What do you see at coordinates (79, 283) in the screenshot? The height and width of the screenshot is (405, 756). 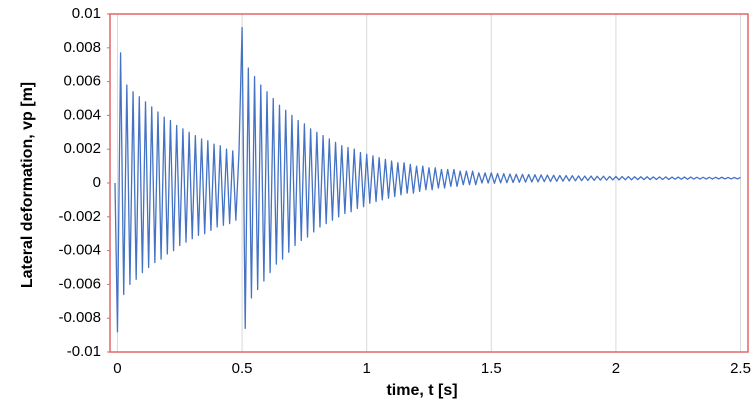 I see `y-tick-label: -0.006` at bounding box center [79, 283].